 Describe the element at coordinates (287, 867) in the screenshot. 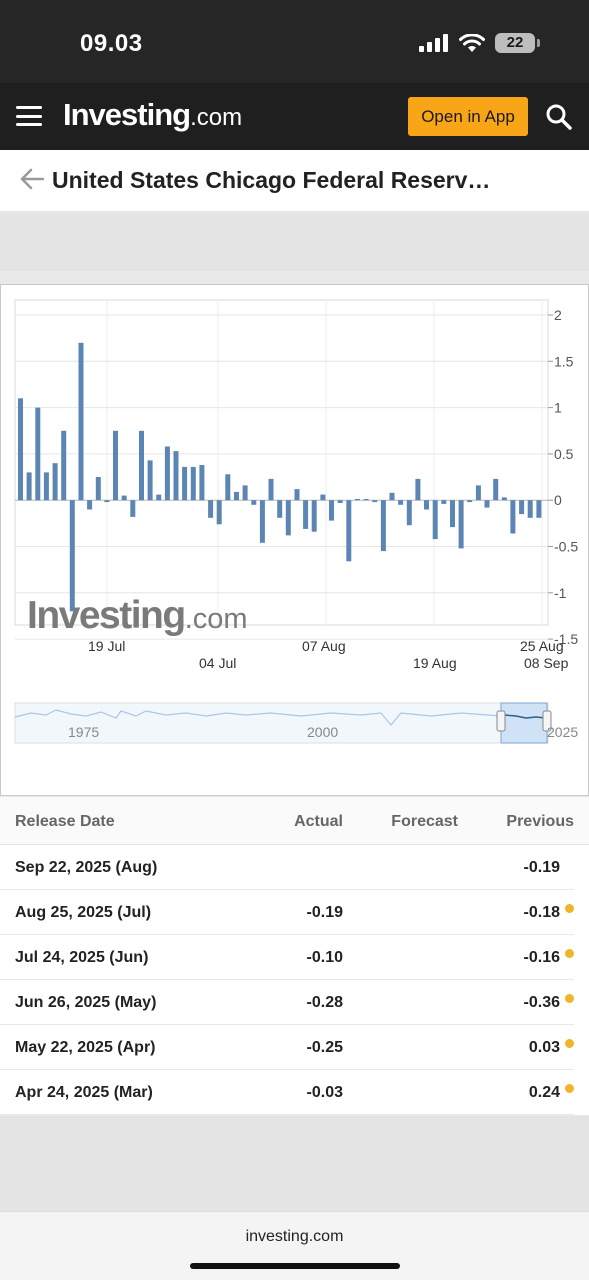

I see `table-row: Sep 22, 2025 (Aug) -0.19` at that location.